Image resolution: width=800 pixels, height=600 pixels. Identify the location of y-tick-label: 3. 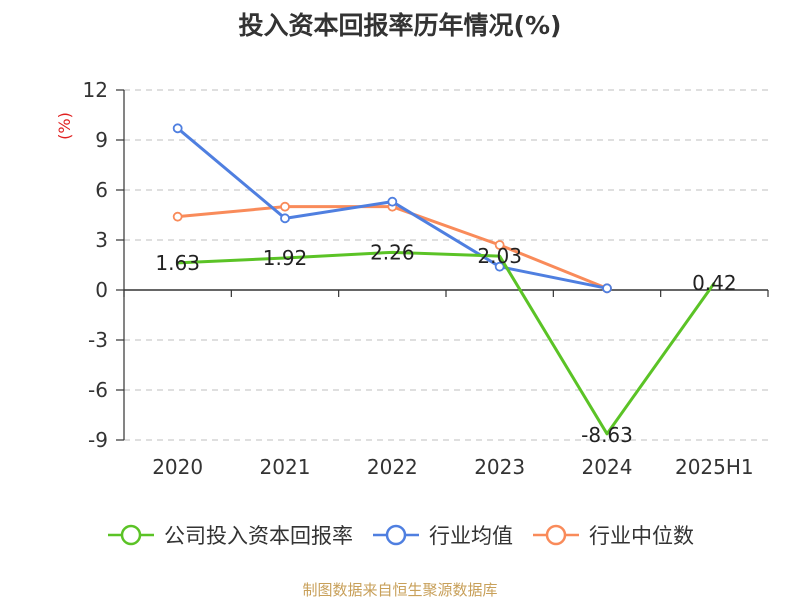
(101, 240).